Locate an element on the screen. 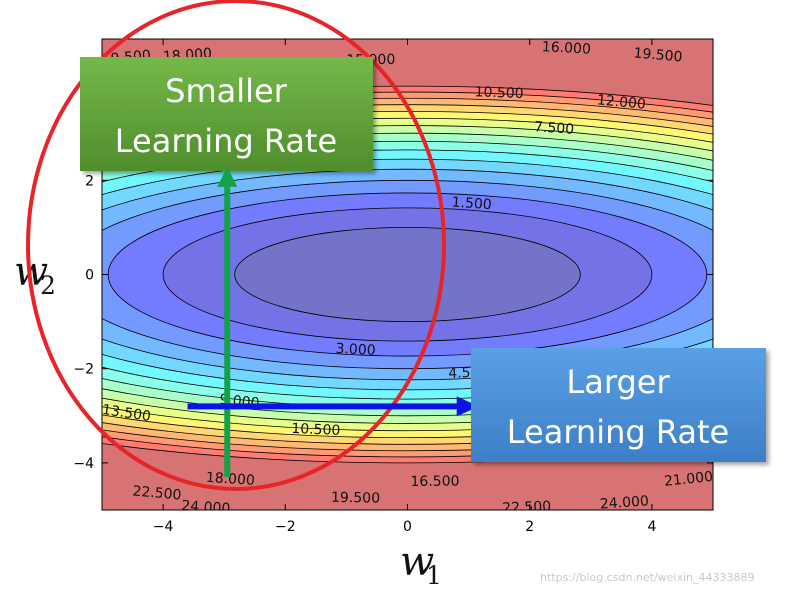 The height and width of the screenshot is (597, 789). x-axis-label: w 1 is located at coordinates (421, 564).